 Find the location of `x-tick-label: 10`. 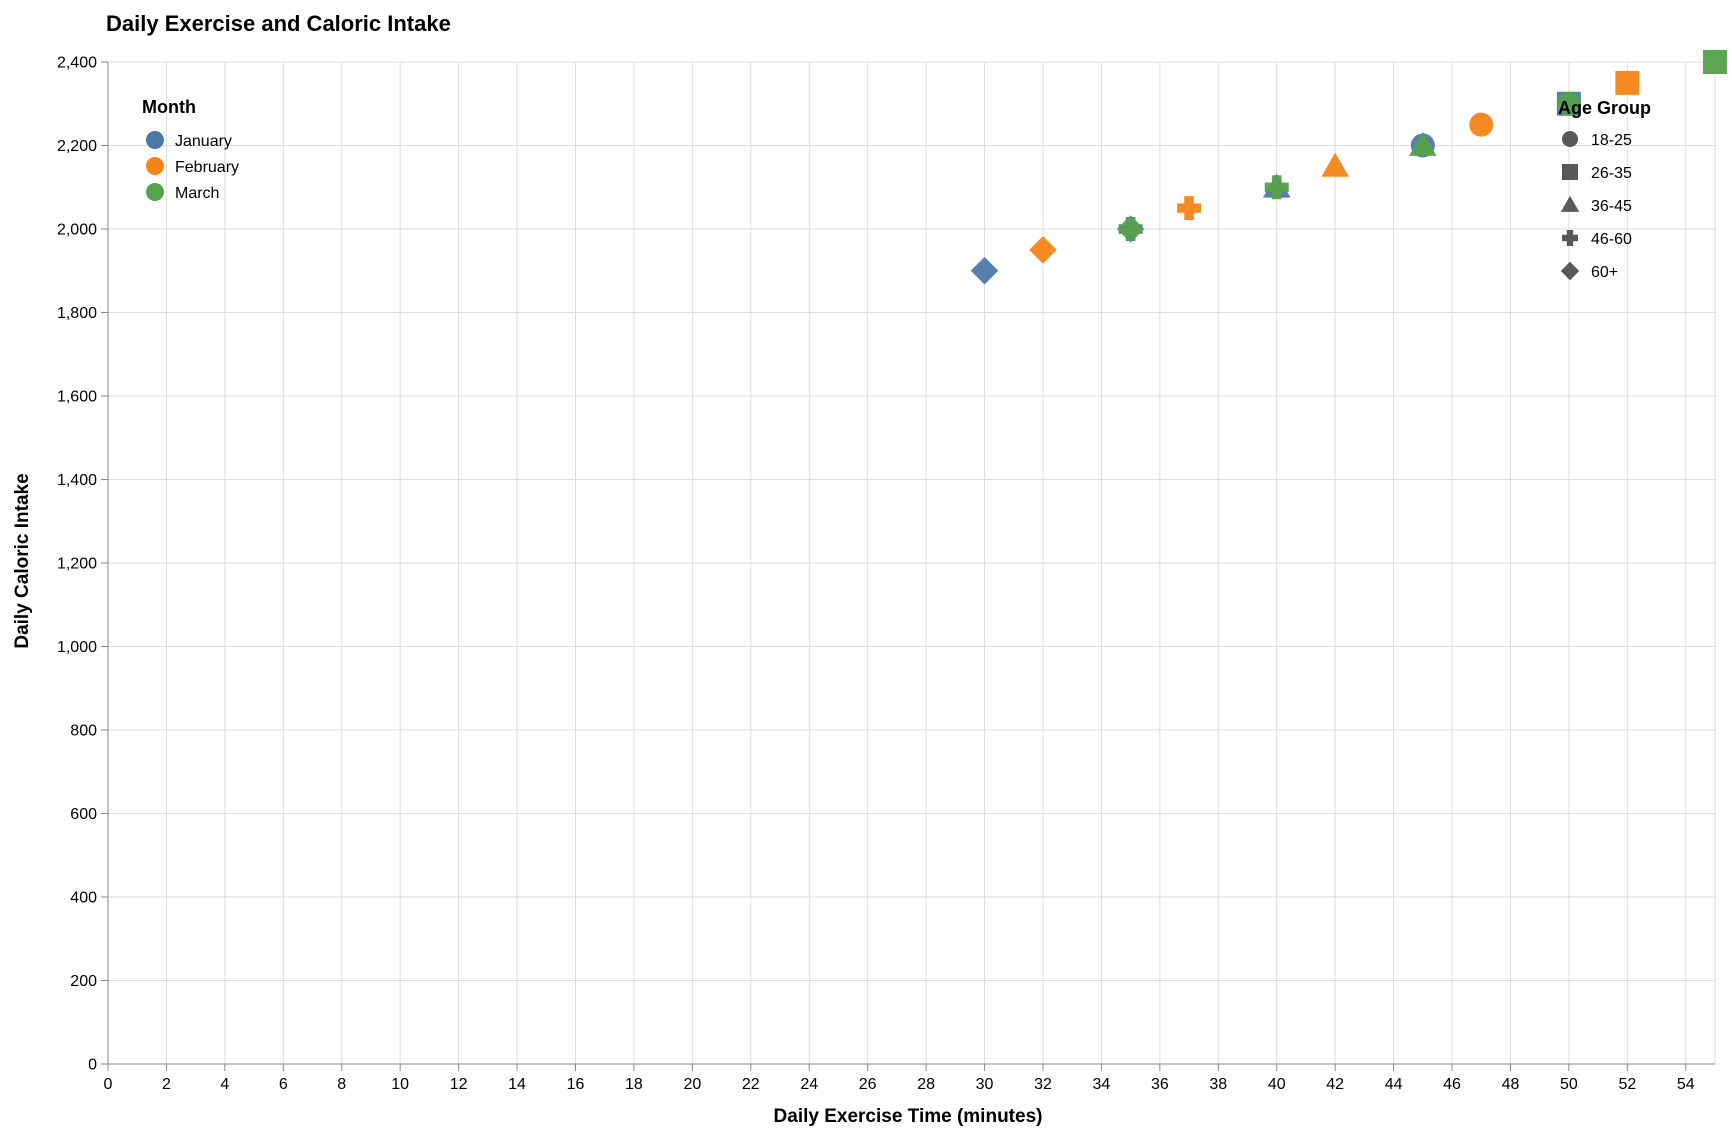

x-tick-label: 10 is located at coordinates (400, 1084).